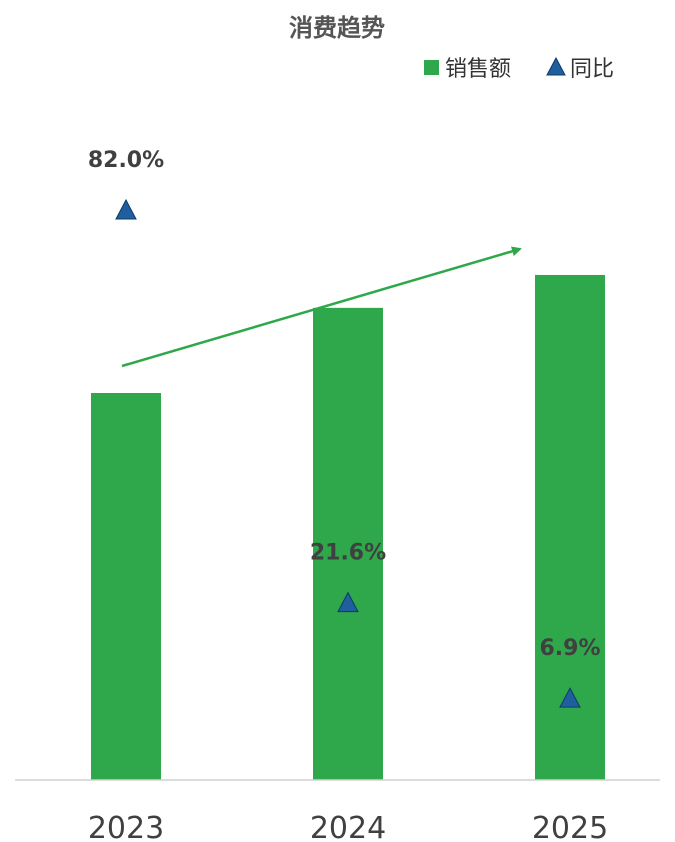  What do you see at coordinates (570, 697) in the screenshot?
I see `yoy-marker-2025` at bounding box center [570, 697].